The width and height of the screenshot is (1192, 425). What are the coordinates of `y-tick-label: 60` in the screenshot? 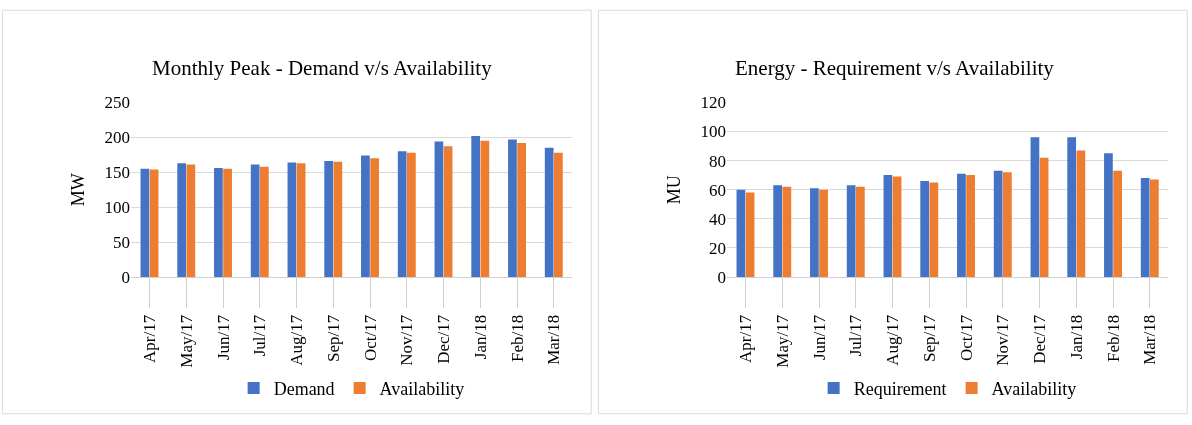 It's located at (718, 190).